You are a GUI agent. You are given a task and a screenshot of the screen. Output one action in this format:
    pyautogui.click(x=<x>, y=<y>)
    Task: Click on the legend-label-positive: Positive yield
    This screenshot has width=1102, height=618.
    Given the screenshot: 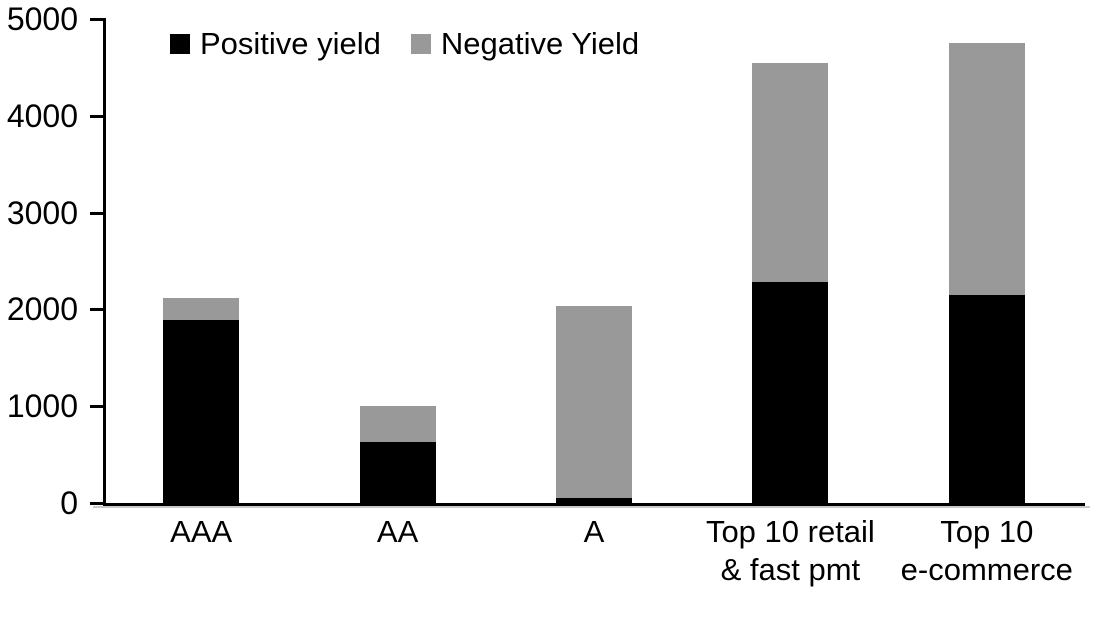 What is the action you would take?
    pyautogui.click(x=290, y=43)
    